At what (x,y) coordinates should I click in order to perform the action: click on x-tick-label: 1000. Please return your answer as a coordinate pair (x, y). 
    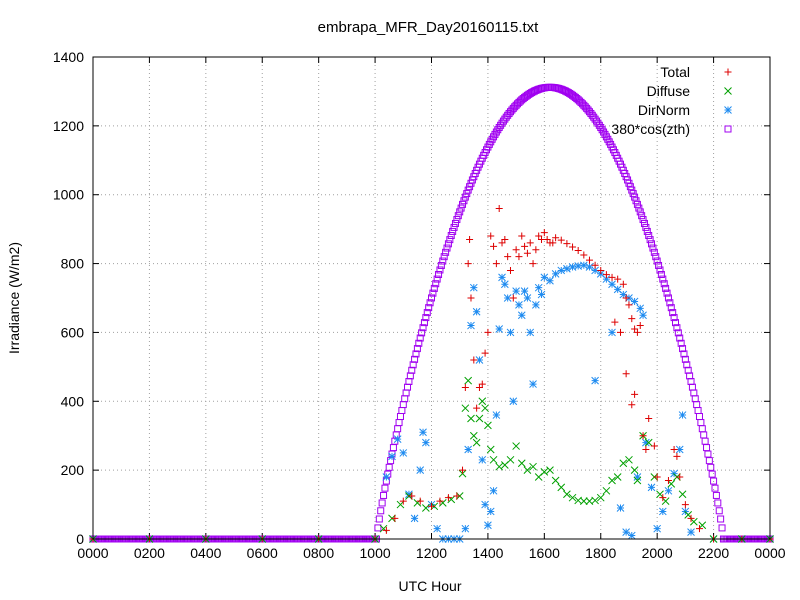
    Looking at the image, I should click on (375, 553).